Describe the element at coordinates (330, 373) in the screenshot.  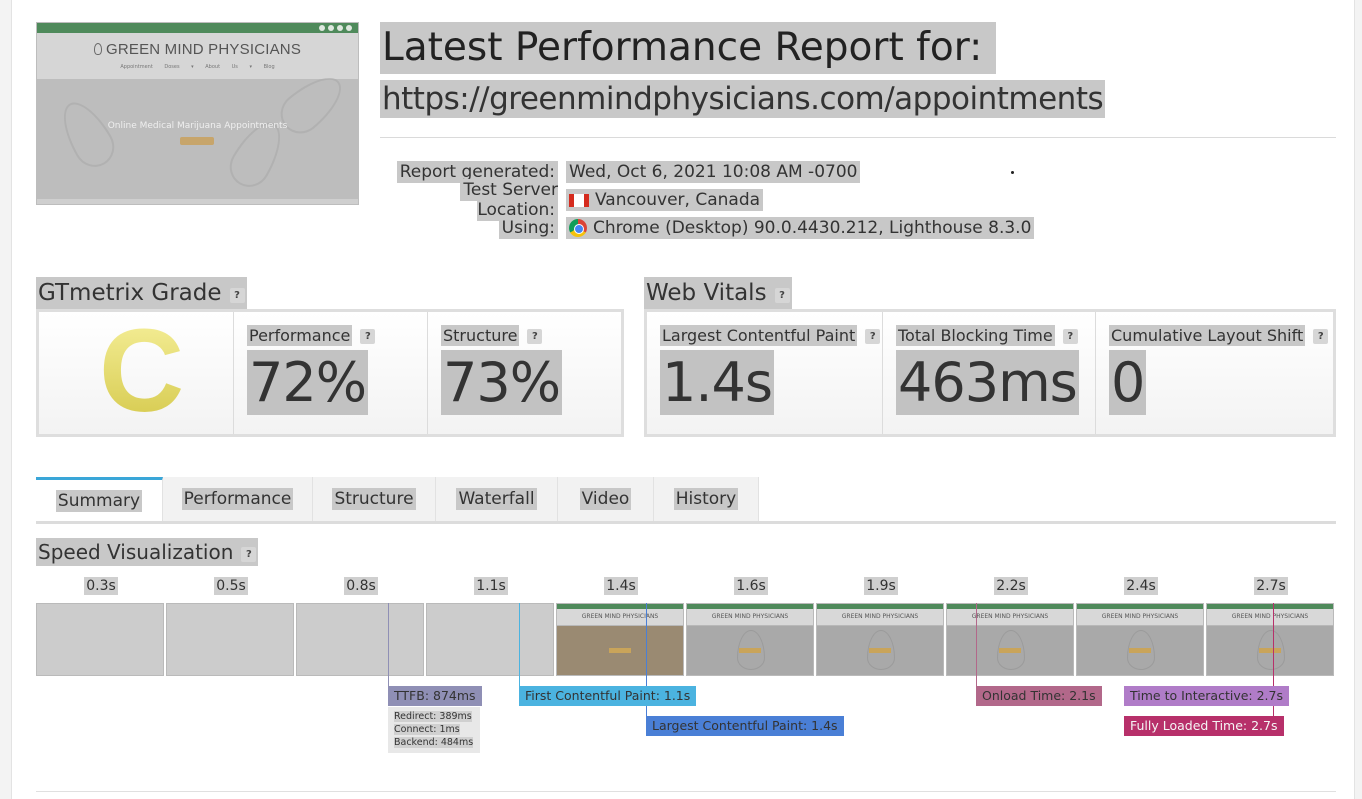
I see `gtmetrix-grade-panel: C Performance? 72% Structure? 73%` at that location.